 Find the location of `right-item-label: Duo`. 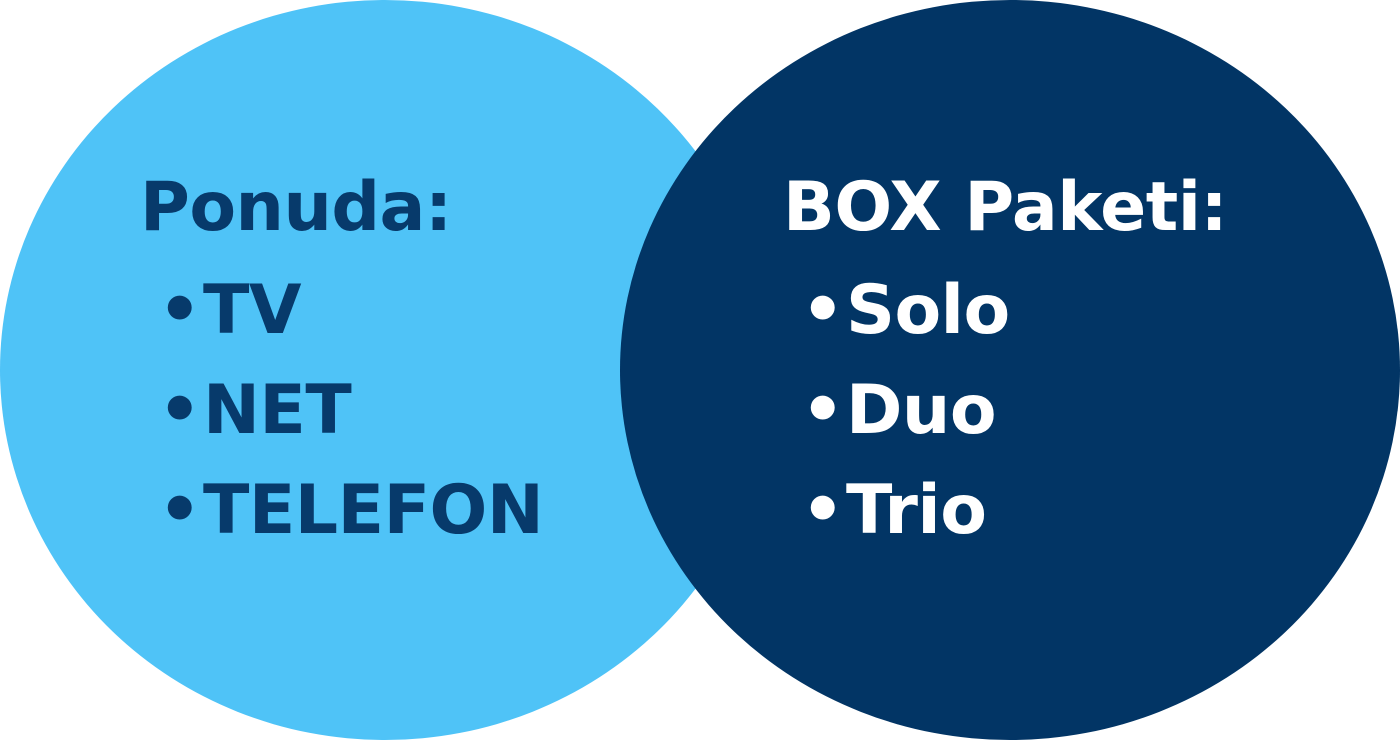

right-item-label: Duo is located at coordinates (921, 410).